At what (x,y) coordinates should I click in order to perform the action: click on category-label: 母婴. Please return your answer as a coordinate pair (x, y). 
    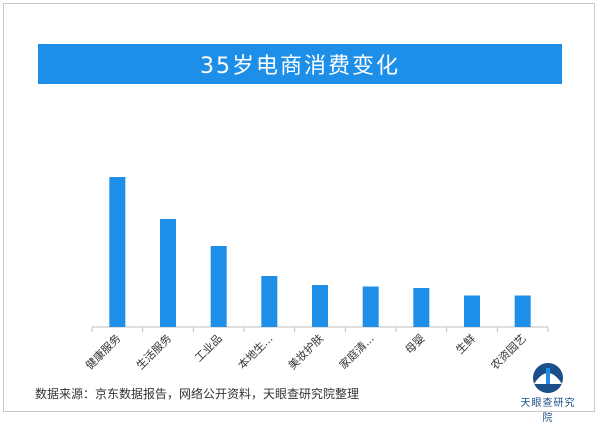
    Looking at the image, I should click on (415, 344).